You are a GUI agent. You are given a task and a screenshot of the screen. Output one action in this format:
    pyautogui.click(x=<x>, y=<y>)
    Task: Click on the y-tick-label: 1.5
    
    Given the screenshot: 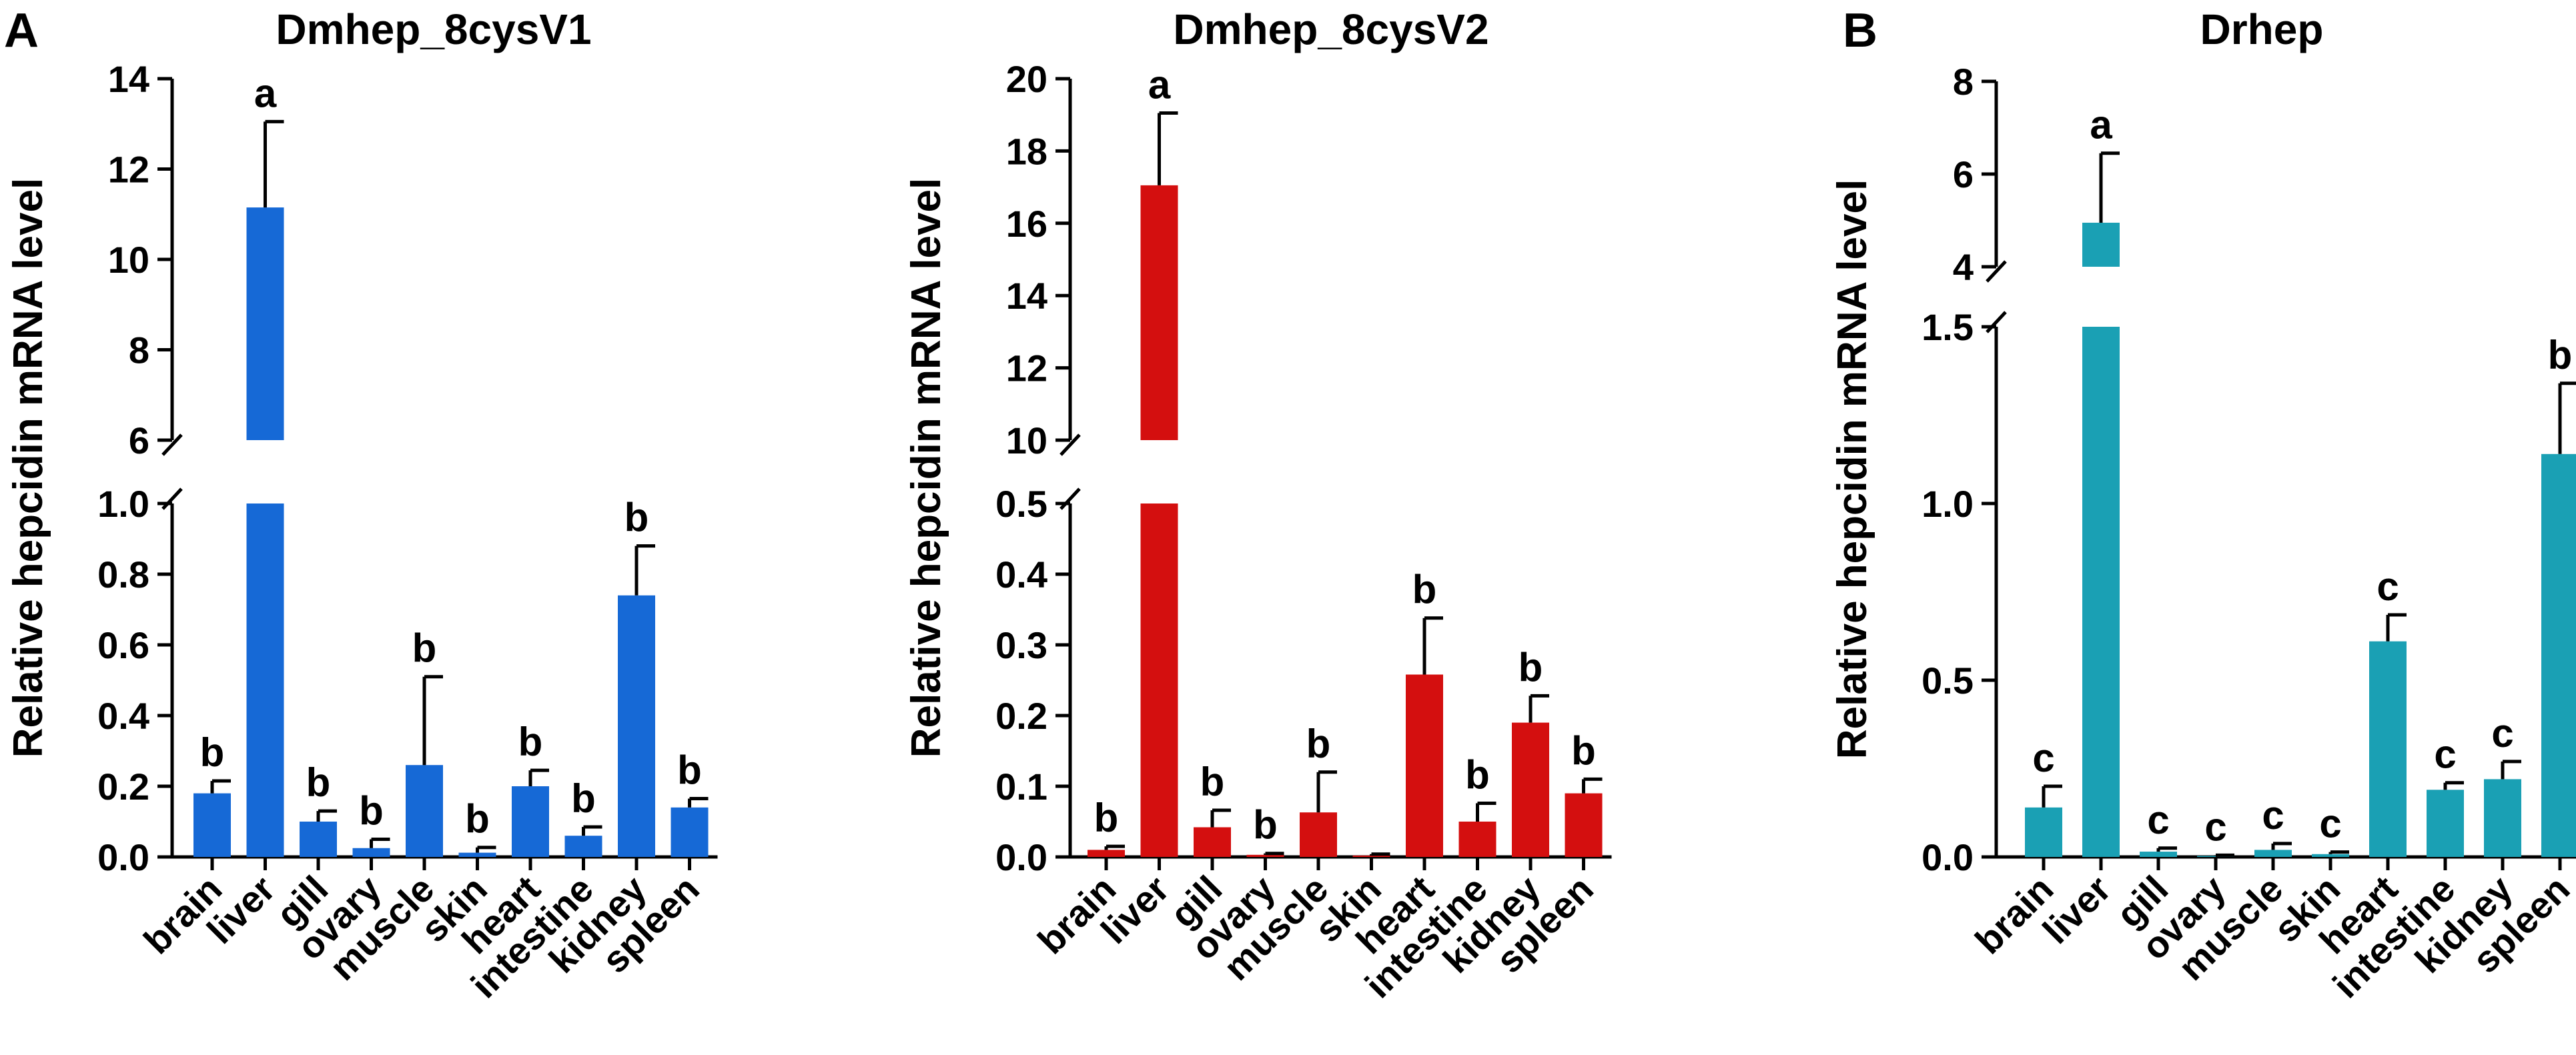 What is the action you would take?
    pyautogui.click(x=1947, y=327)
    